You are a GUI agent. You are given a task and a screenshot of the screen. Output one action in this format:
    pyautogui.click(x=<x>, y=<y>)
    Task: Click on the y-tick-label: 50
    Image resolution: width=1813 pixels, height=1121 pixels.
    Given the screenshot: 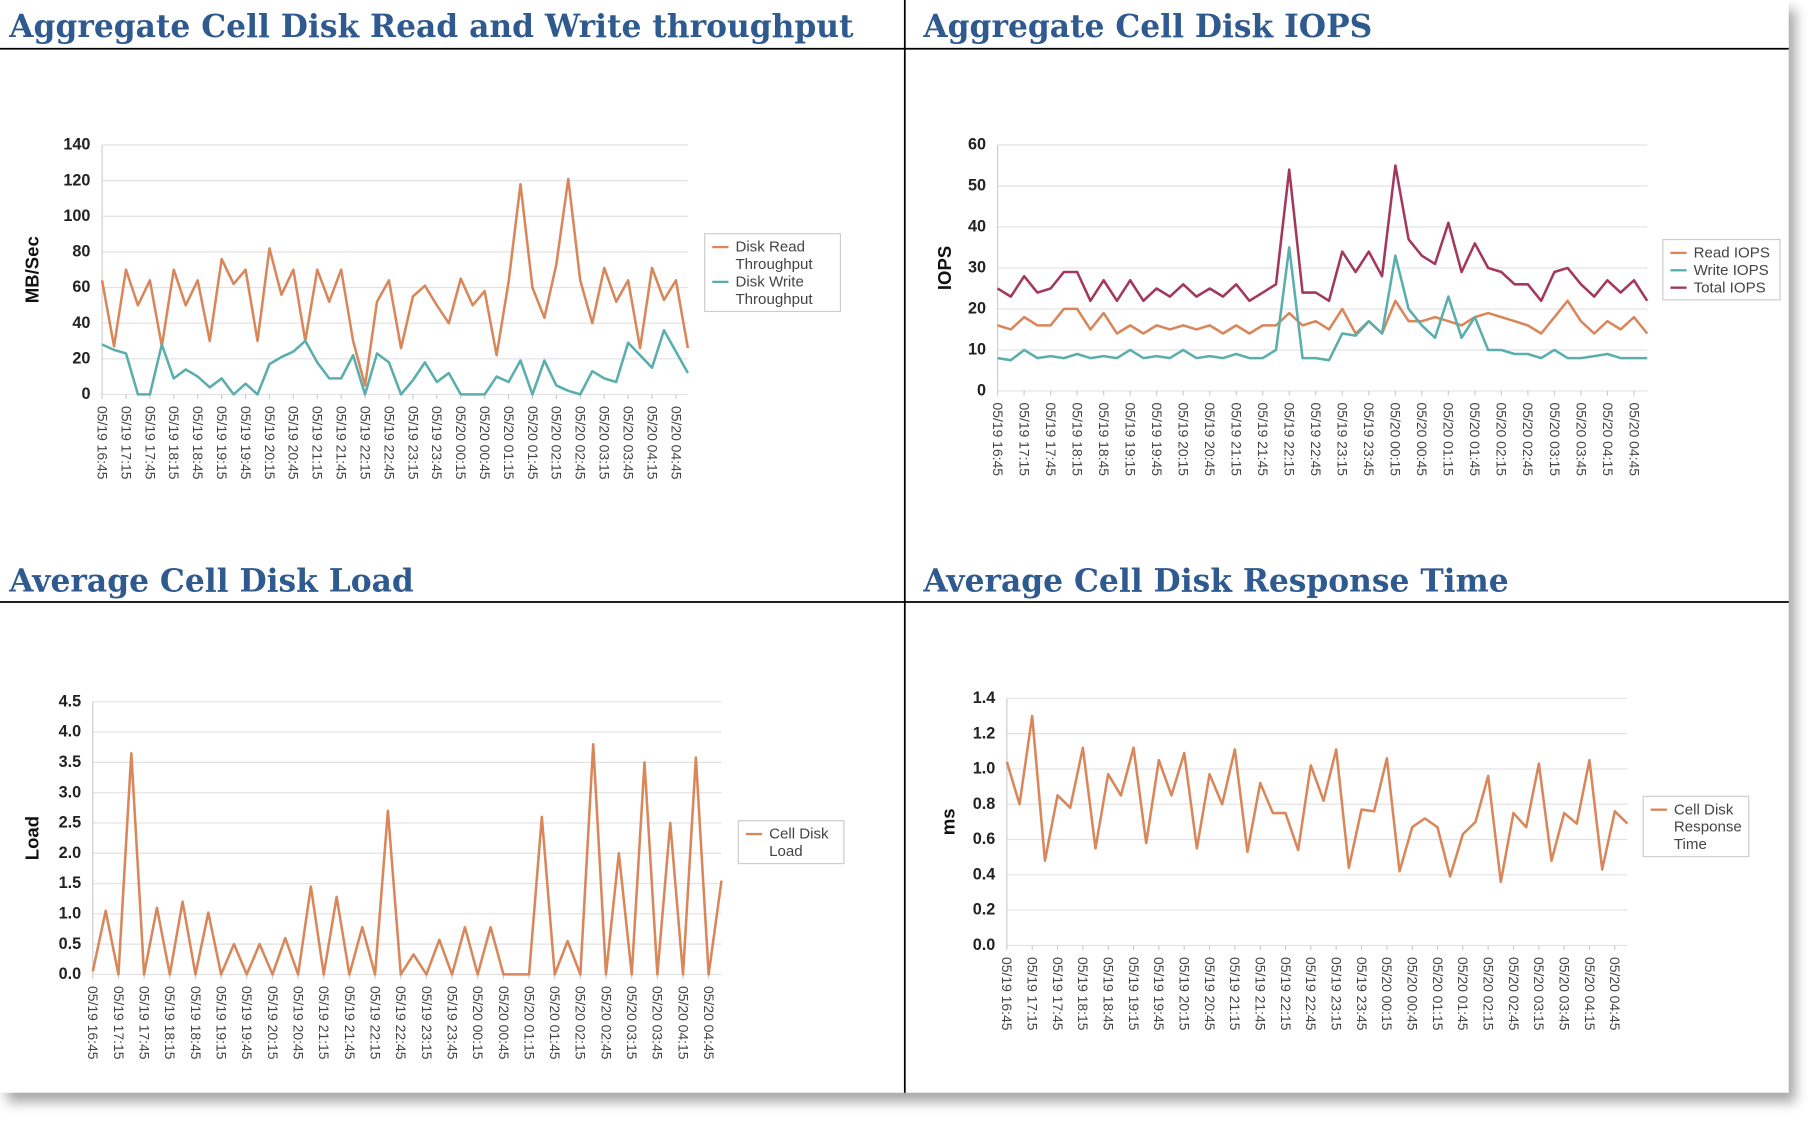 What is the action you would take?
    pyautogui.click(x=977, y=186)
    